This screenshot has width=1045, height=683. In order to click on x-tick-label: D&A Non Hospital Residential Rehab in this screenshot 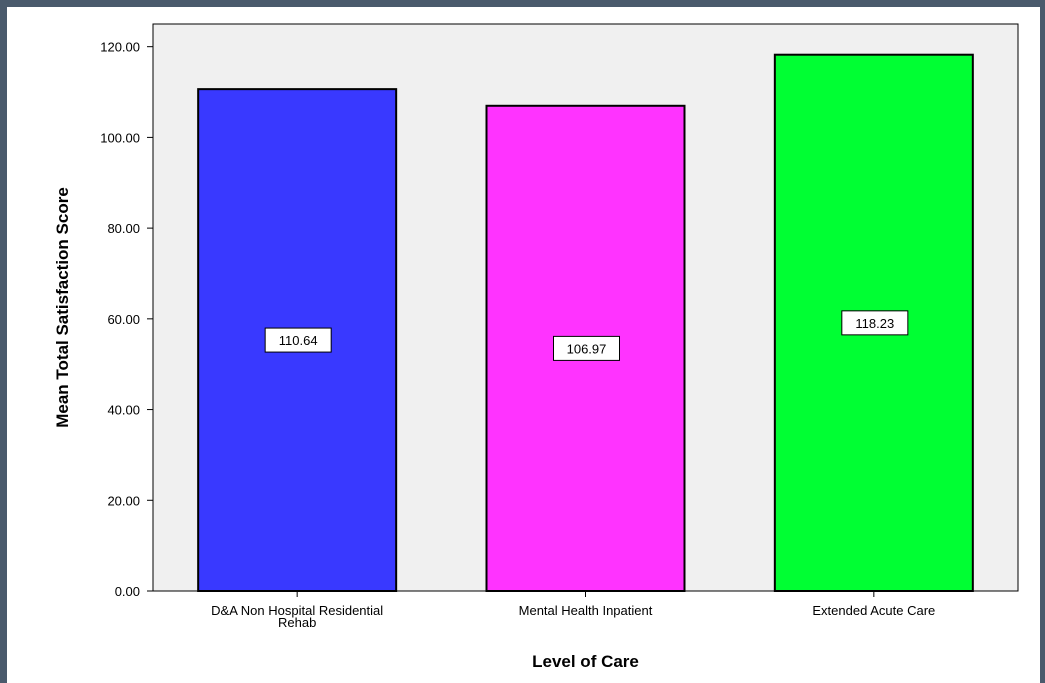, I will do `click(297, 616)`.